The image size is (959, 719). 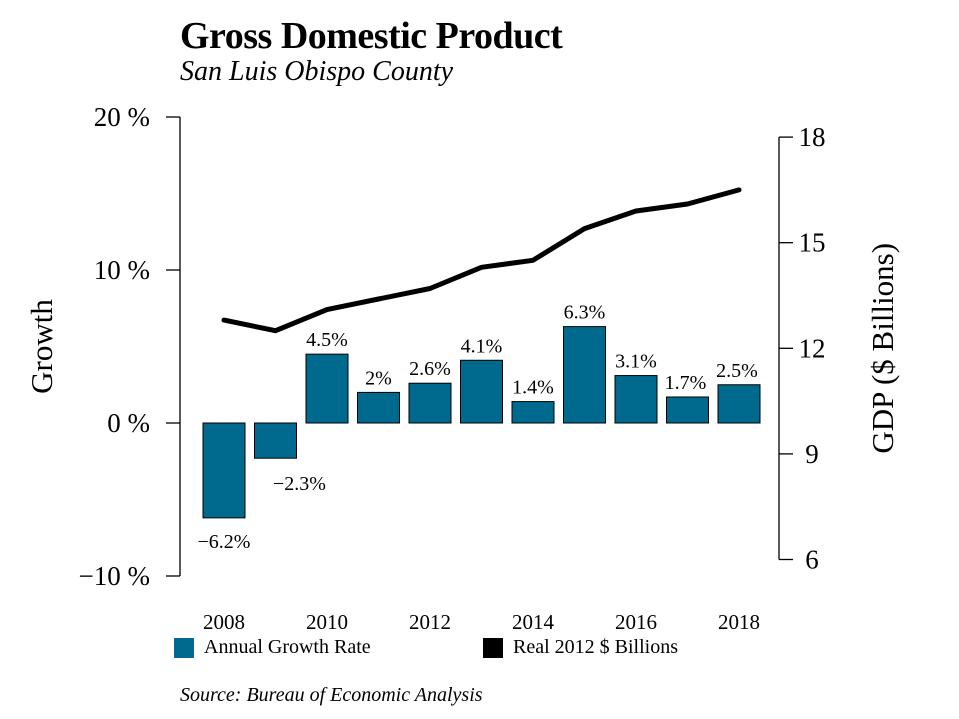 I want to click on left-axis-tick-label: 10 %, so click(x=122, y=270).